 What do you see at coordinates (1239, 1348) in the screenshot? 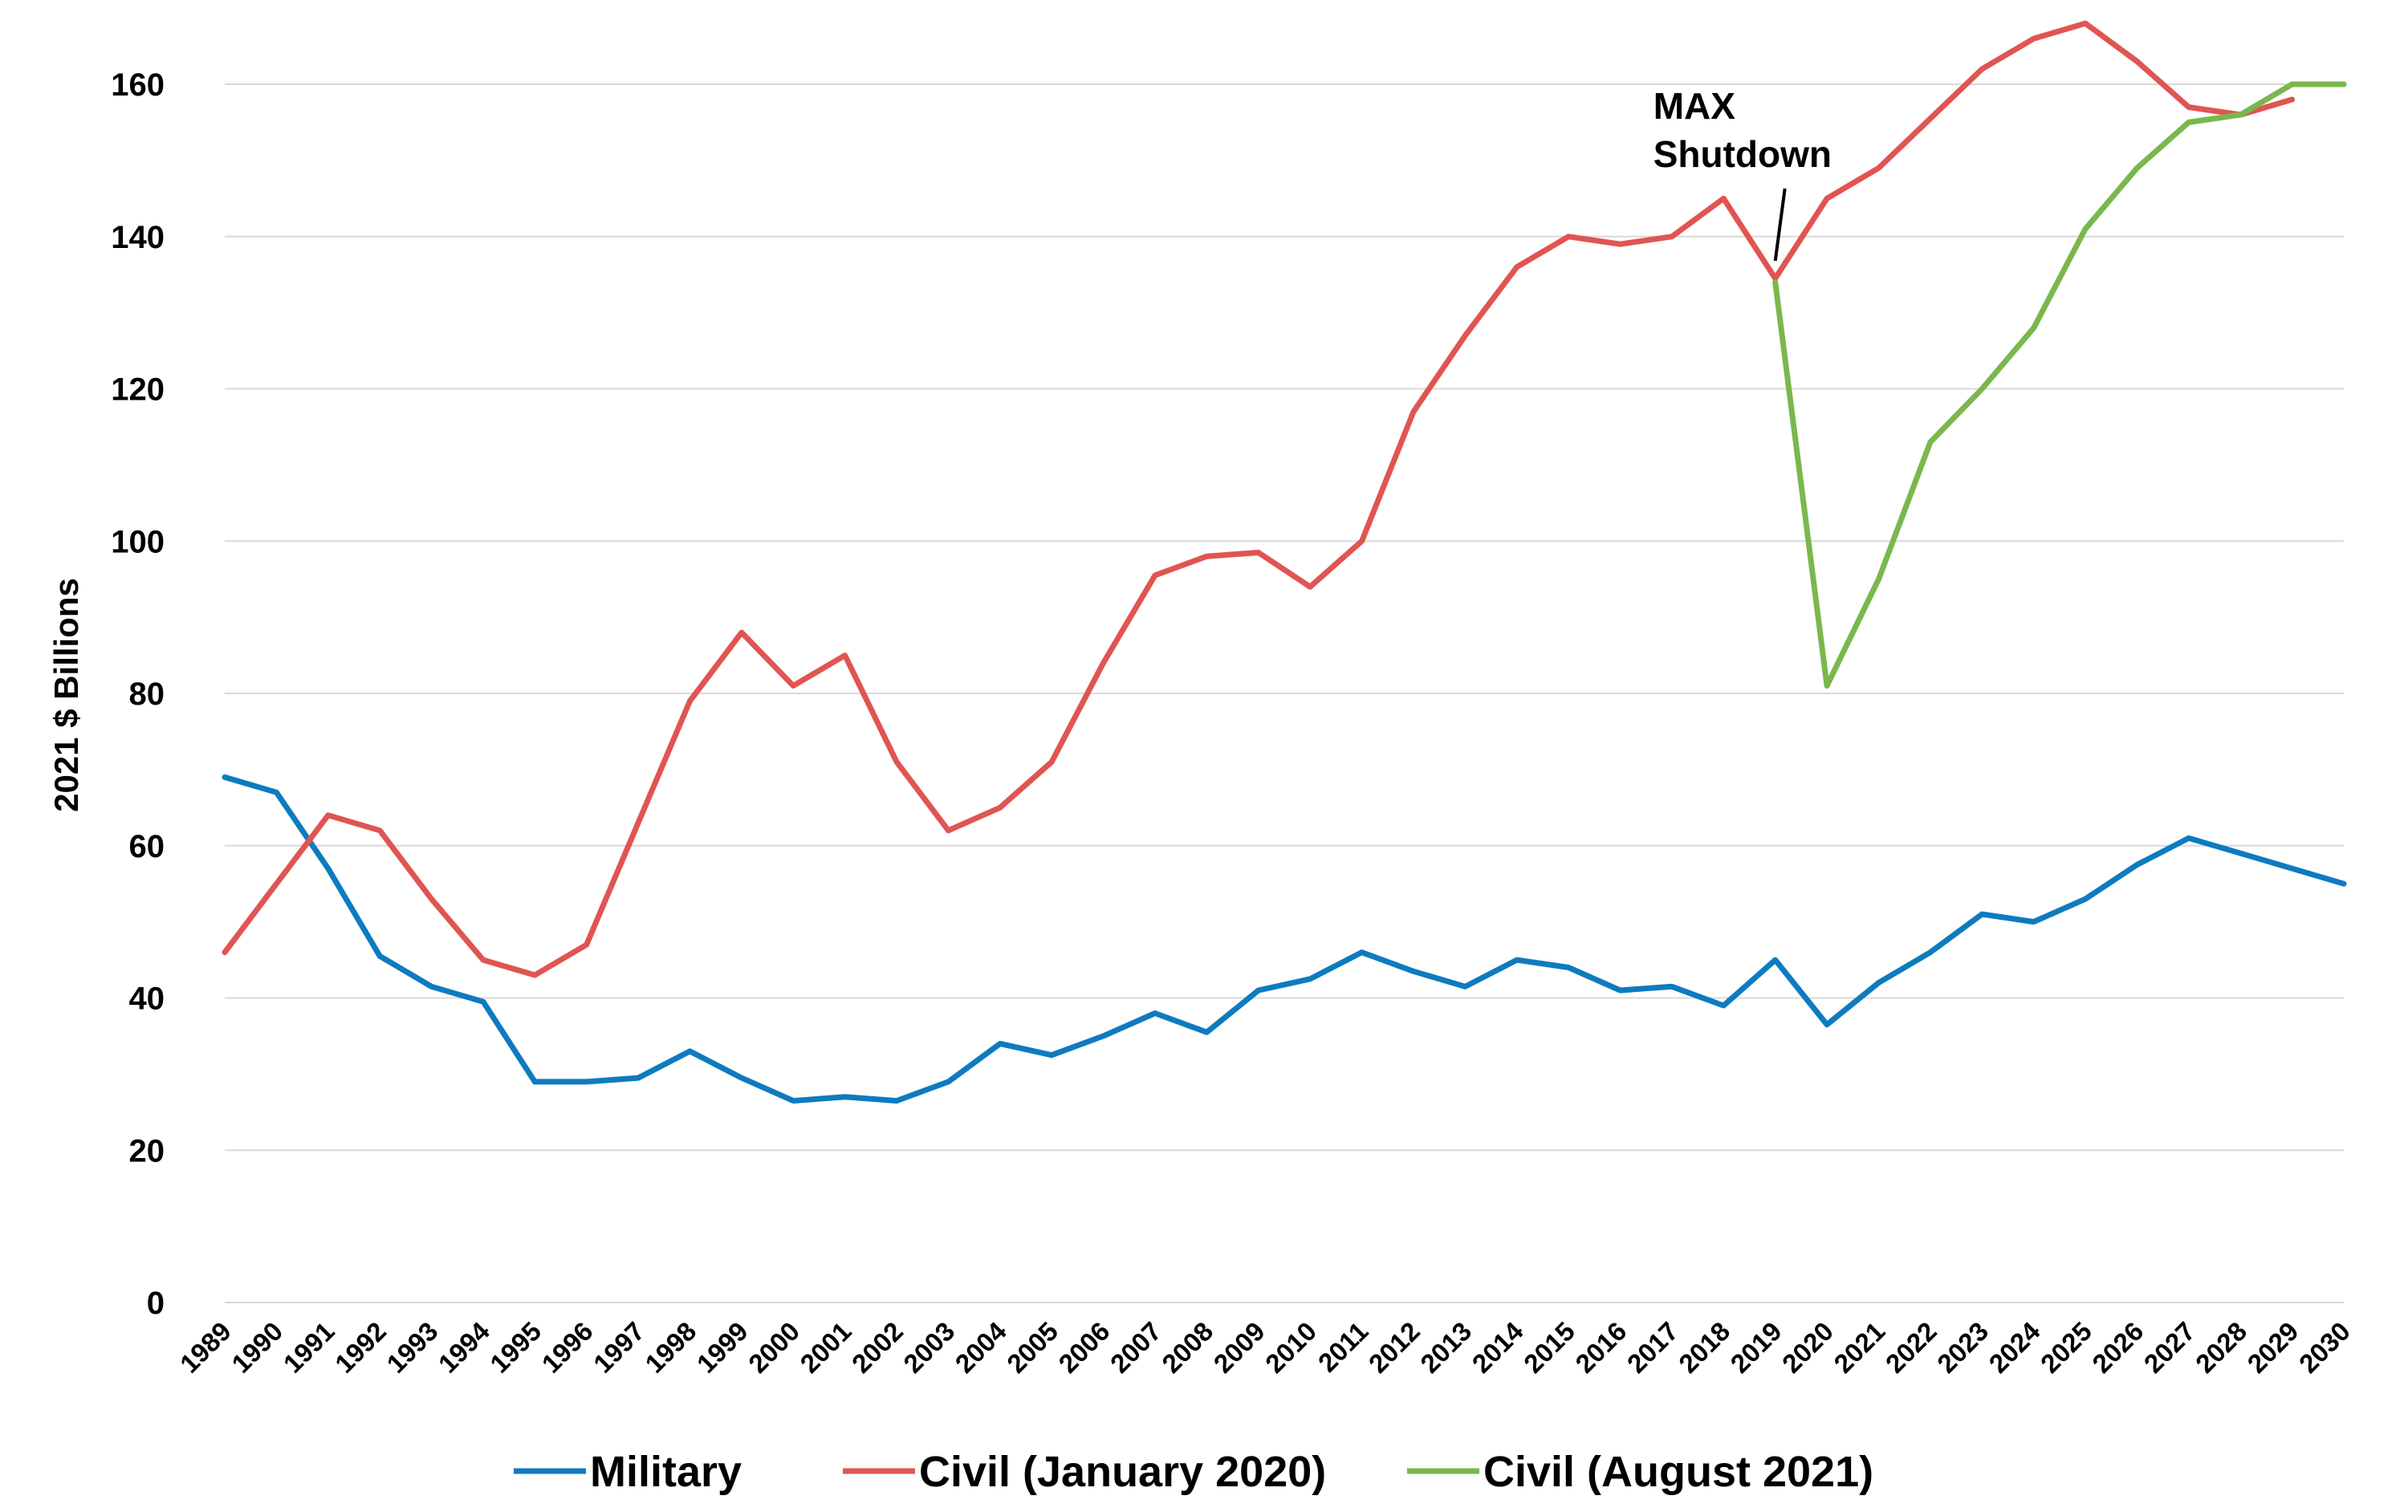
I see `x-tick-label: 2009` at bounding box center [1239, 1348].